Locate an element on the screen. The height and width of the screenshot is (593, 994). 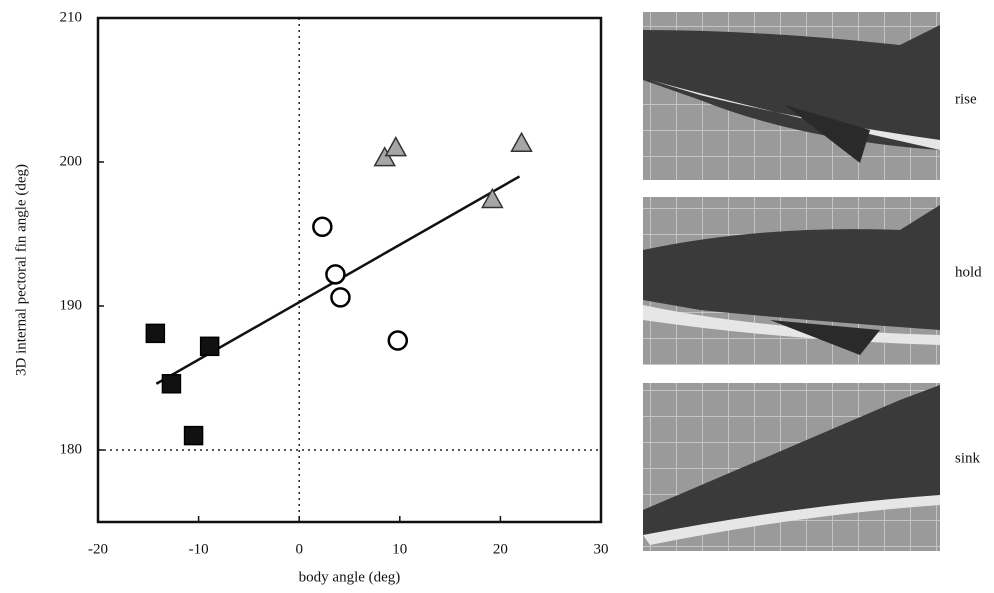
x-tick-label: -10 is located at coordinates (199, 549).